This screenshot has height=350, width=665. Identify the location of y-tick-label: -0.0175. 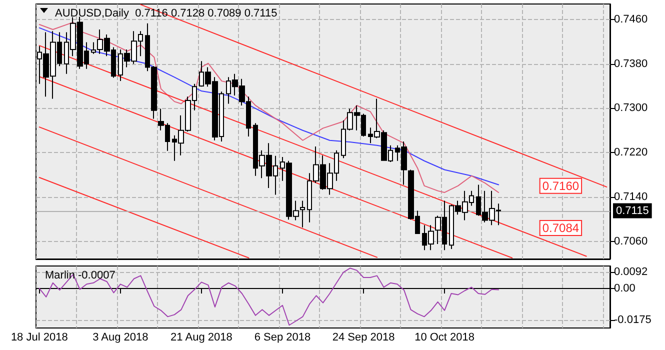
(633, 320).